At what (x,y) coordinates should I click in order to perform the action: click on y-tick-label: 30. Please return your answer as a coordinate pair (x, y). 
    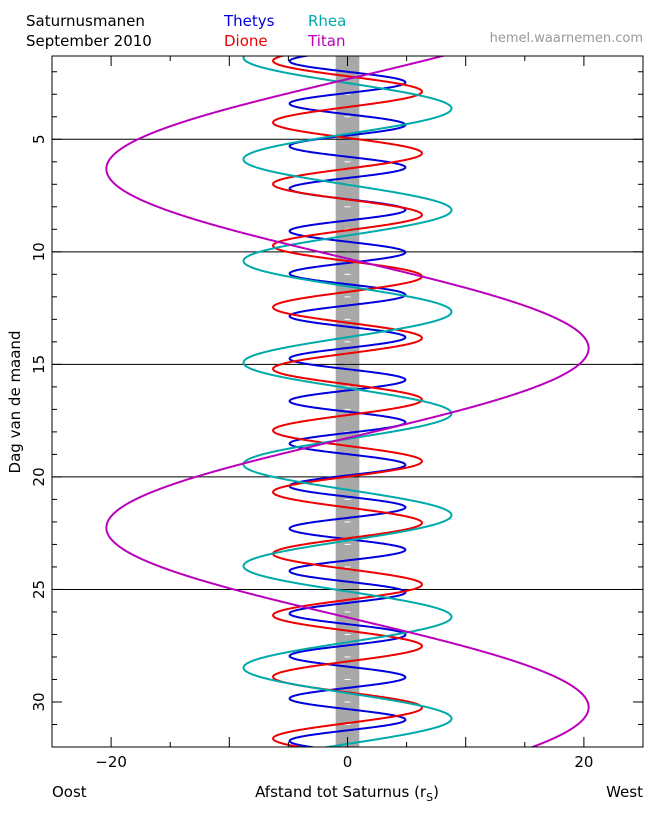
    Looking at the image, I should click on (39, 701).